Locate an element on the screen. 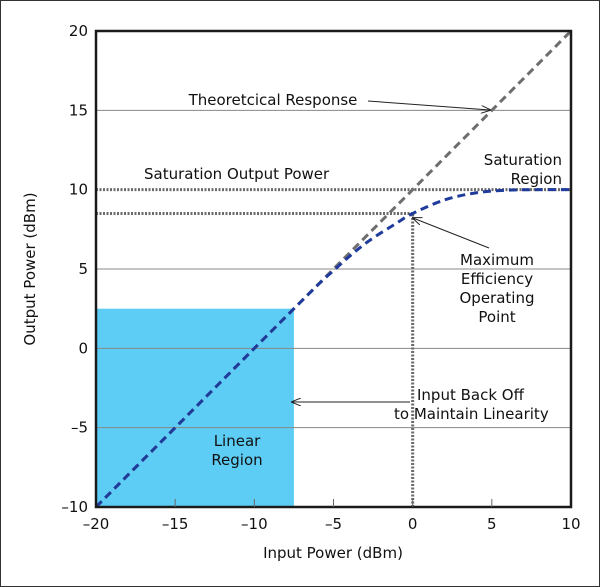 The width and height of the screenshot is (600, 587). ann-sat-power: Saturation Output Power is located at coordinates (237, 174).